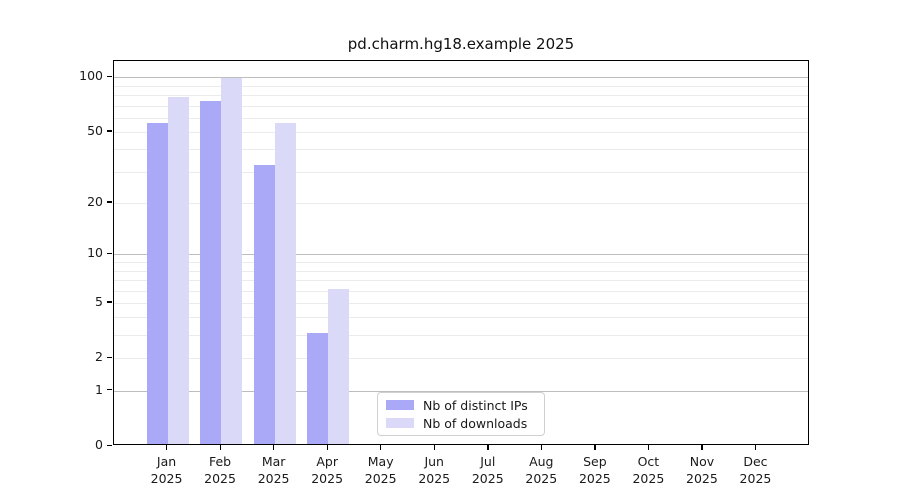  I want to click on y-tick-label-50: 50, so click(95, 130).